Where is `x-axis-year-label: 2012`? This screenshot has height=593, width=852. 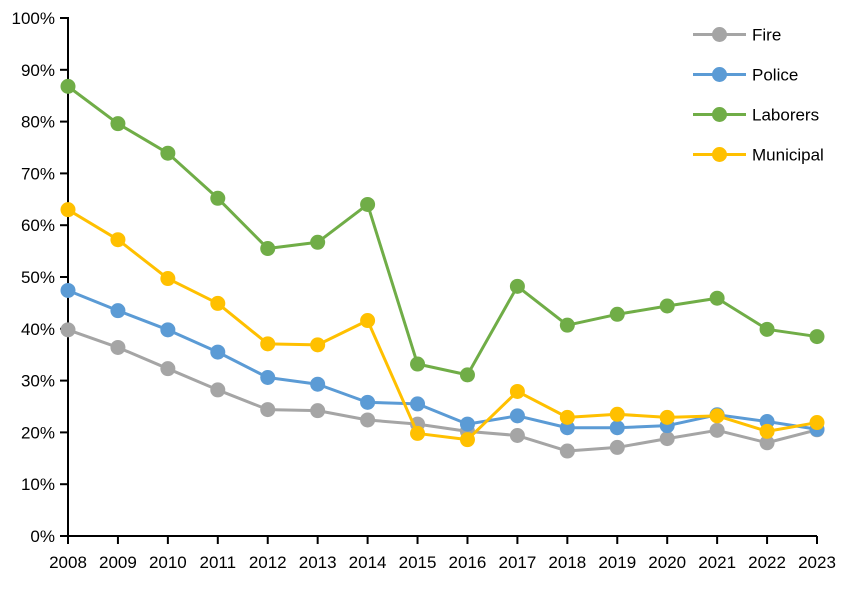 x-axis-year-label: 2012 is located at coordinates (268, 562).